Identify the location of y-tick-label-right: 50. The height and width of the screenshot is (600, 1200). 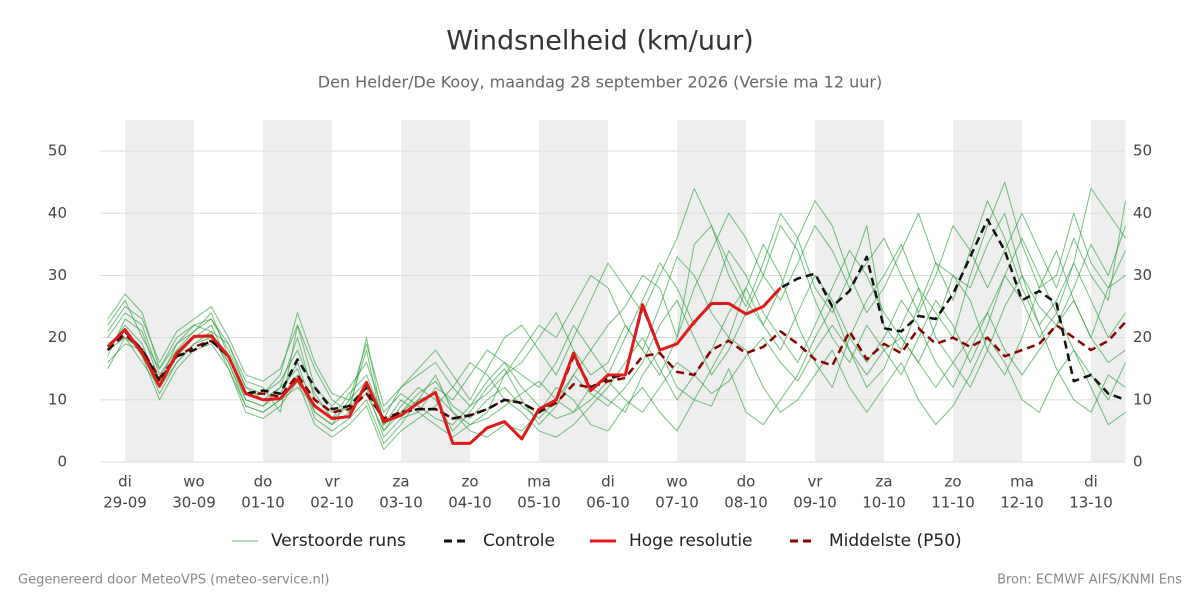
(1142, 151).